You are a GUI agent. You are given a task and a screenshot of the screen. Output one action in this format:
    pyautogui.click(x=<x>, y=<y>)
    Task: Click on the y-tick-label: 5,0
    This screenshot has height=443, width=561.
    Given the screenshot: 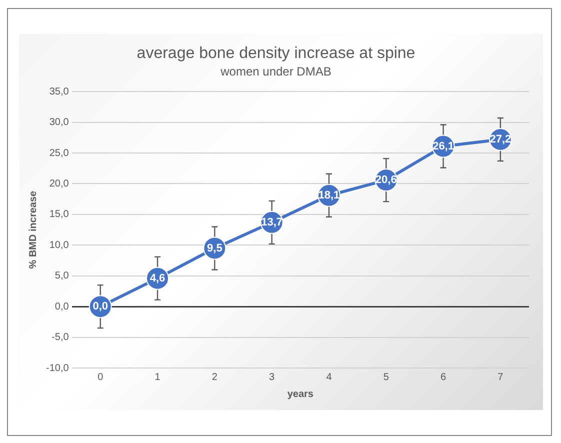 What is the action you would take?
    pyautogui.click(x=62, y=276)
    